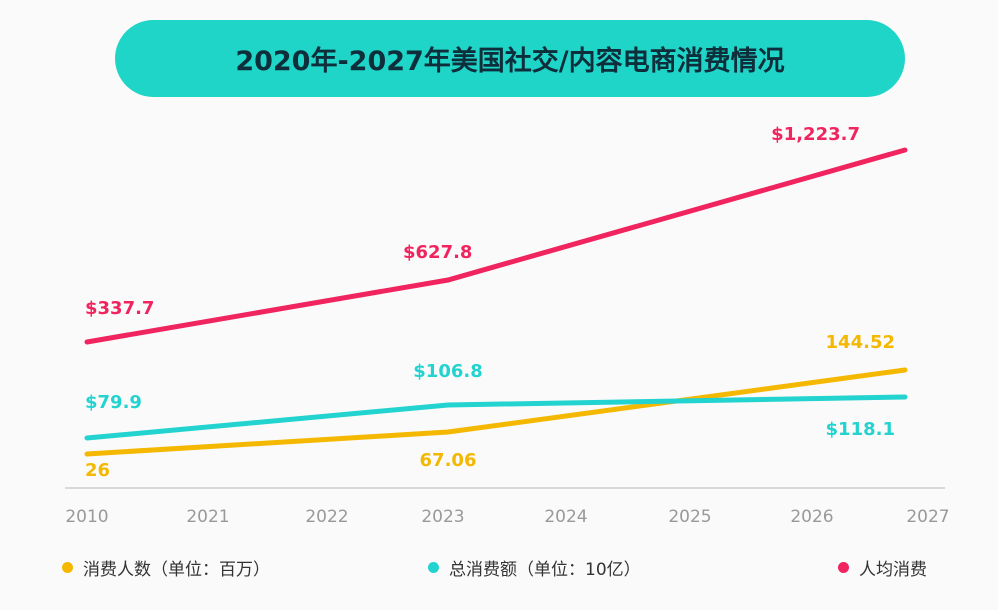  I want to click on data-label: $118.1, so click(860, 429).